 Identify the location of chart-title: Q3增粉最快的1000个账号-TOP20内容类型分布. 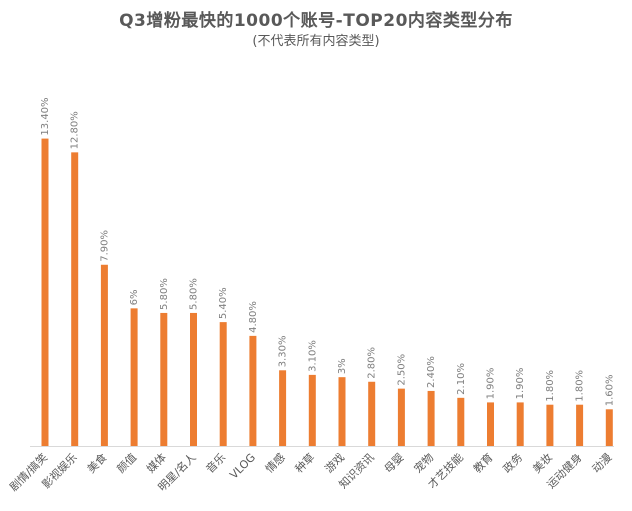
(316, 21).